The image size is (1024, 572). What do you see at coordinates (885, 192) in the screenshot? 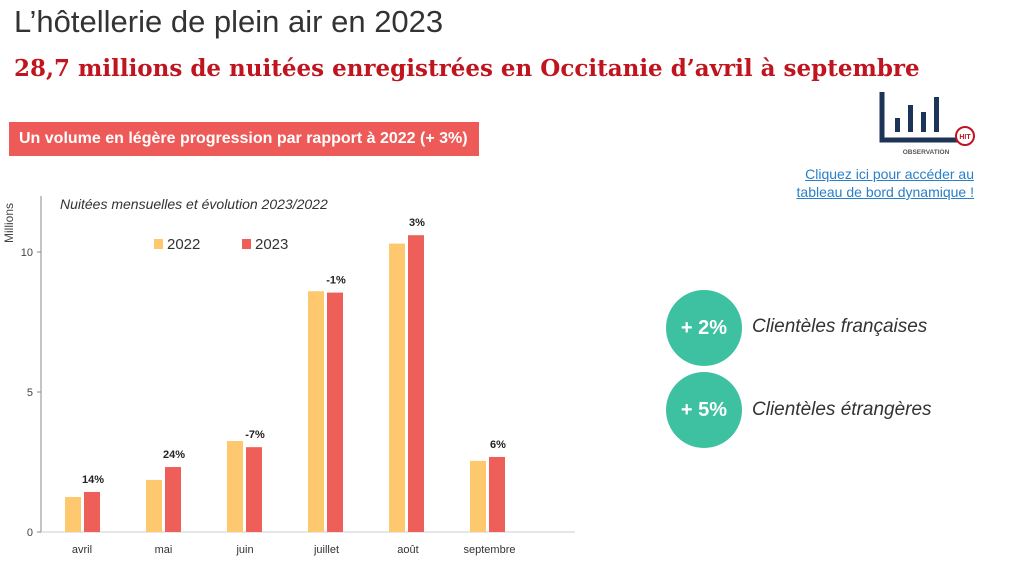
I see `dashboard-link-line2: tableau de bord dynamique !` at bounding box center [885, 192].